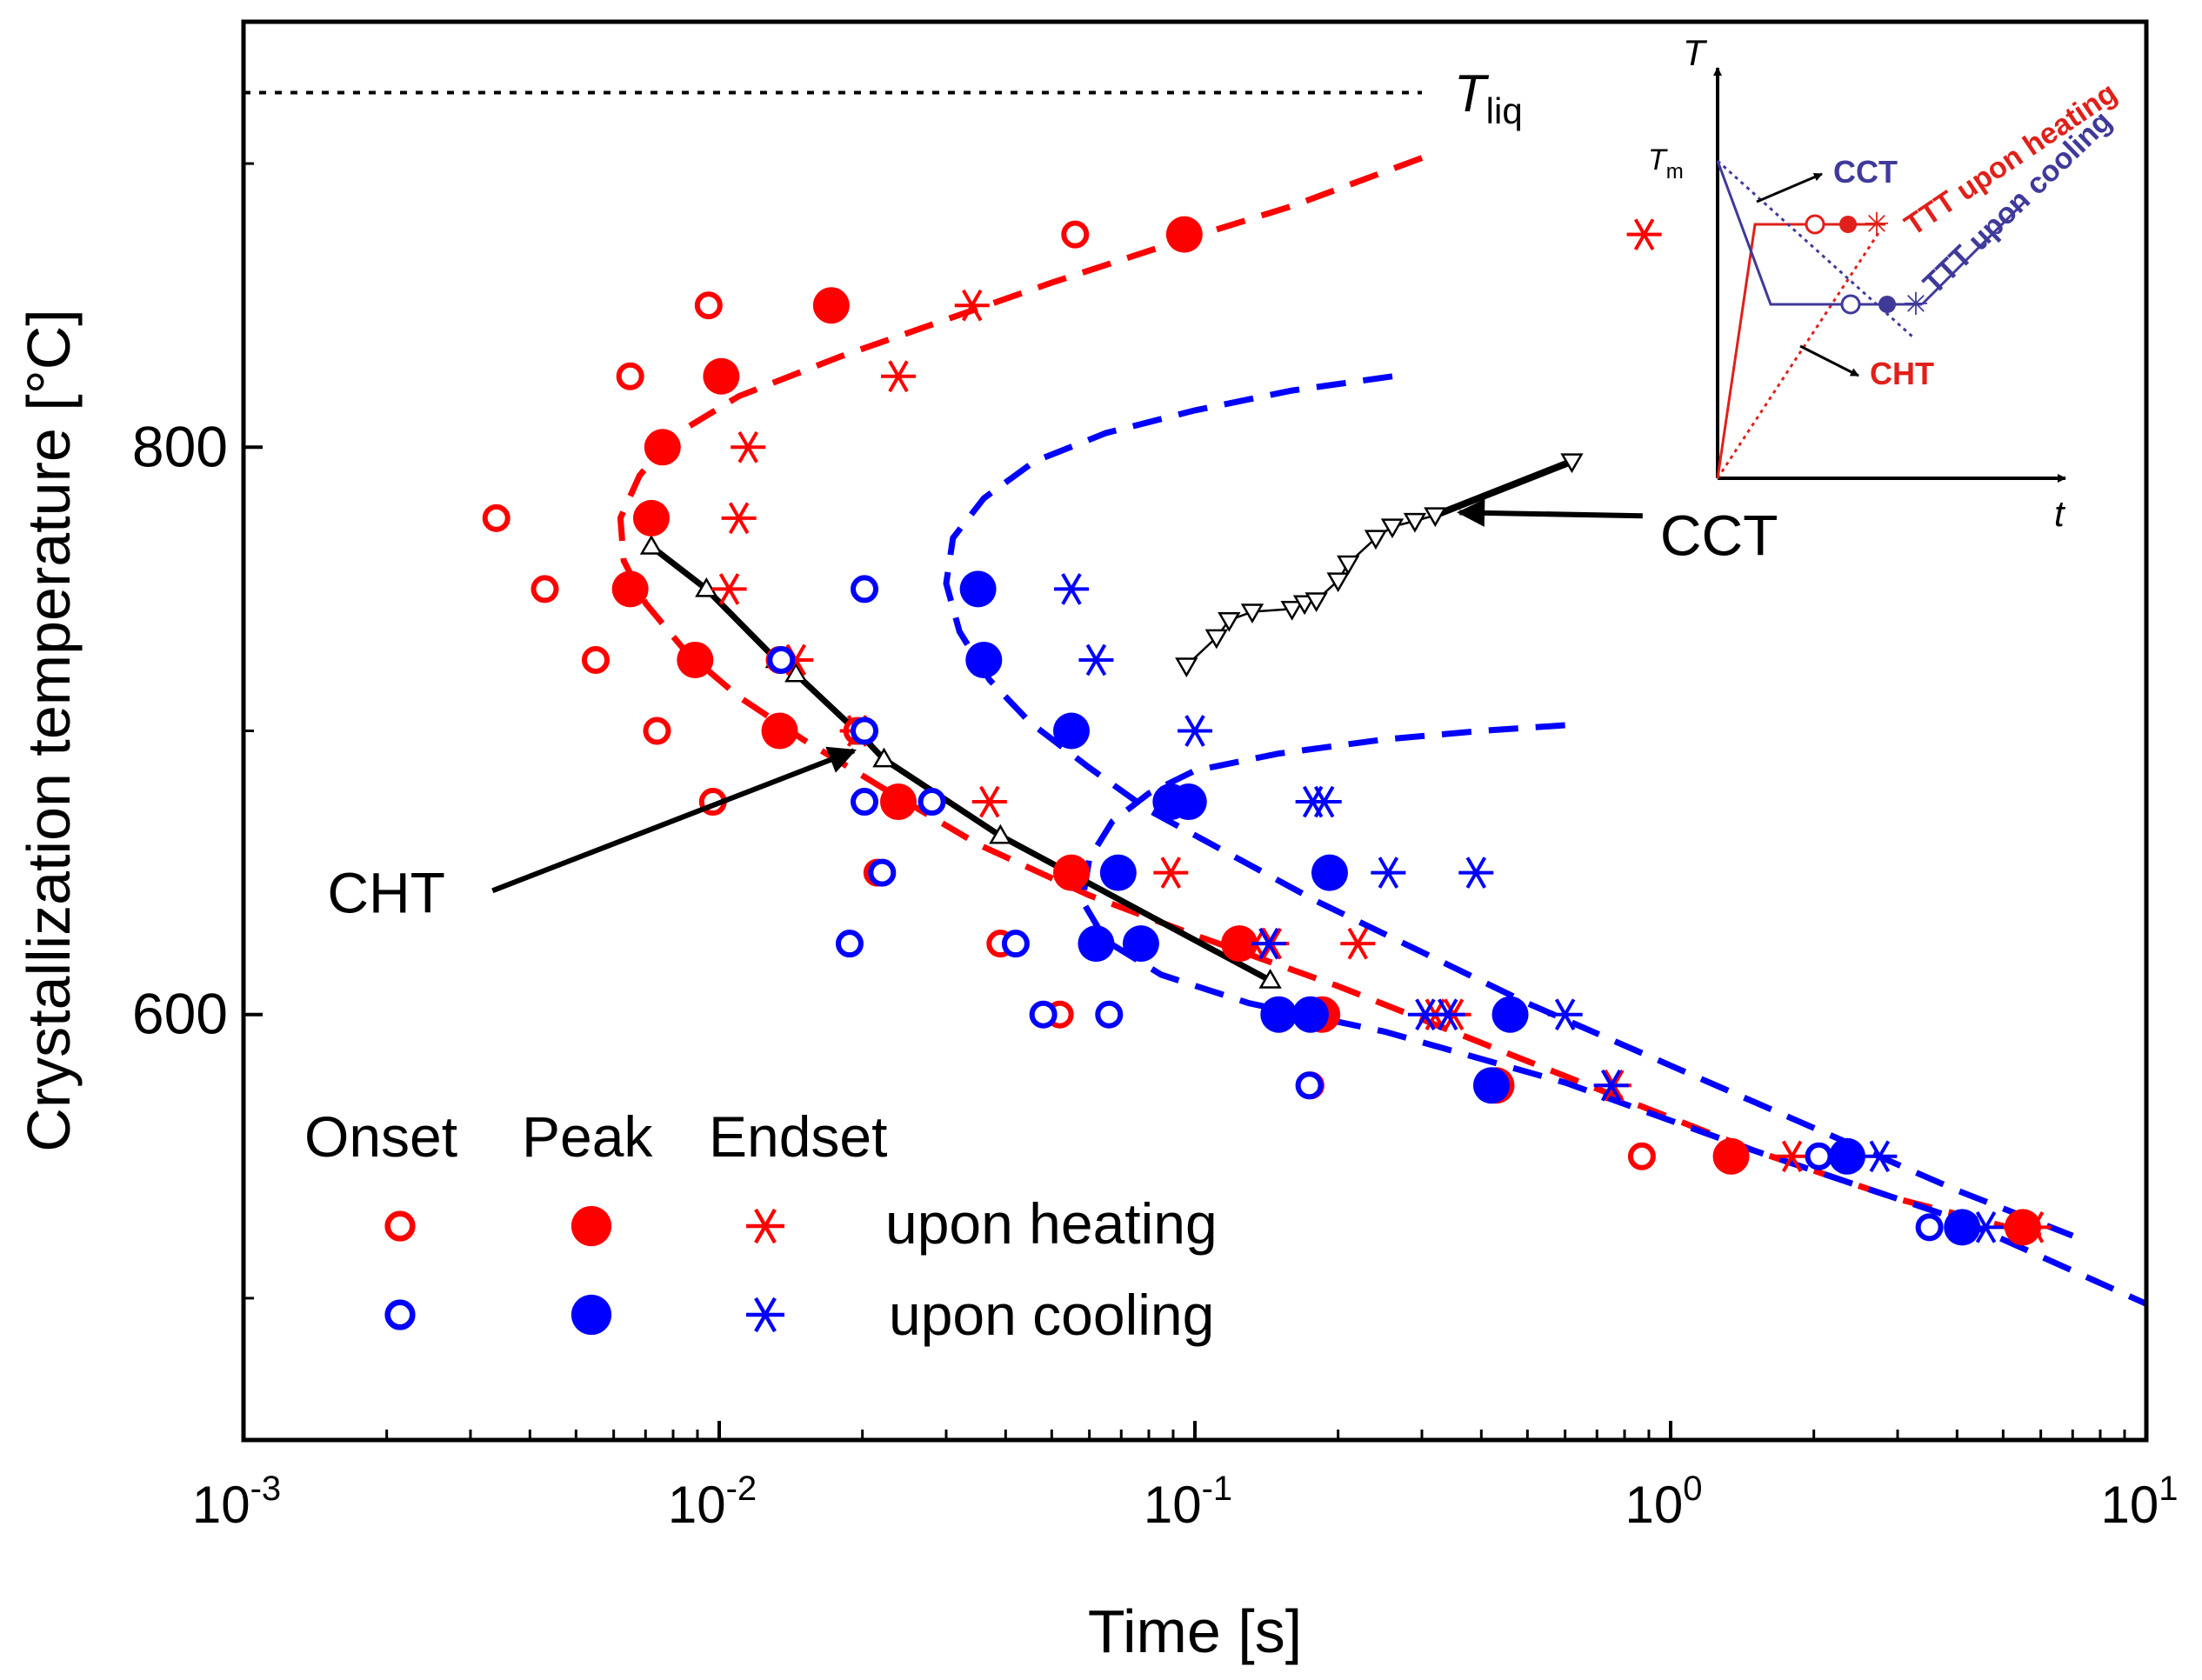 Image resolution: width=2202 pixels, height=1680 pixels. What do you see at coordinates (1916, 304) in the screenshot?
I see `inset-cooling-endset: ✳` at bounding box center [1916, 304].